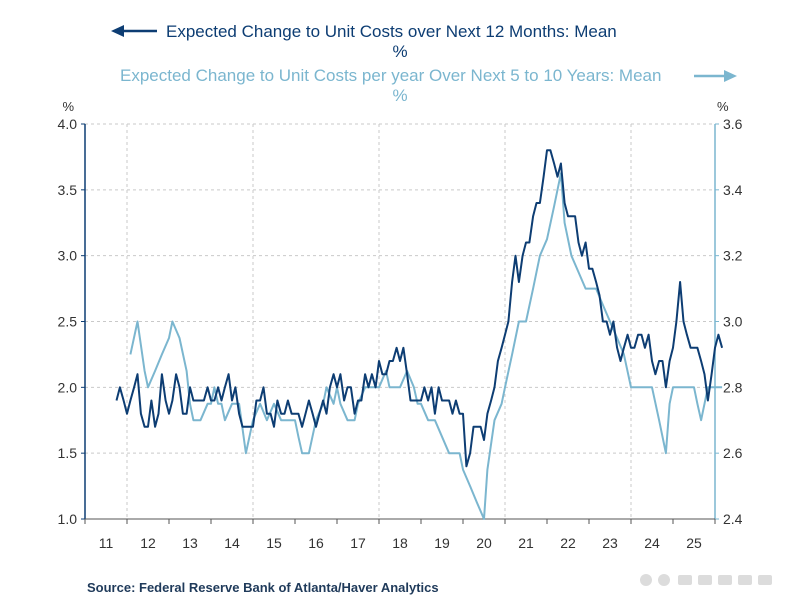 This screenshot has width=800, height=600. Describe the element at coordinates (723, 106) in the screenshot. I see `right-axis-unit: %` at that location.